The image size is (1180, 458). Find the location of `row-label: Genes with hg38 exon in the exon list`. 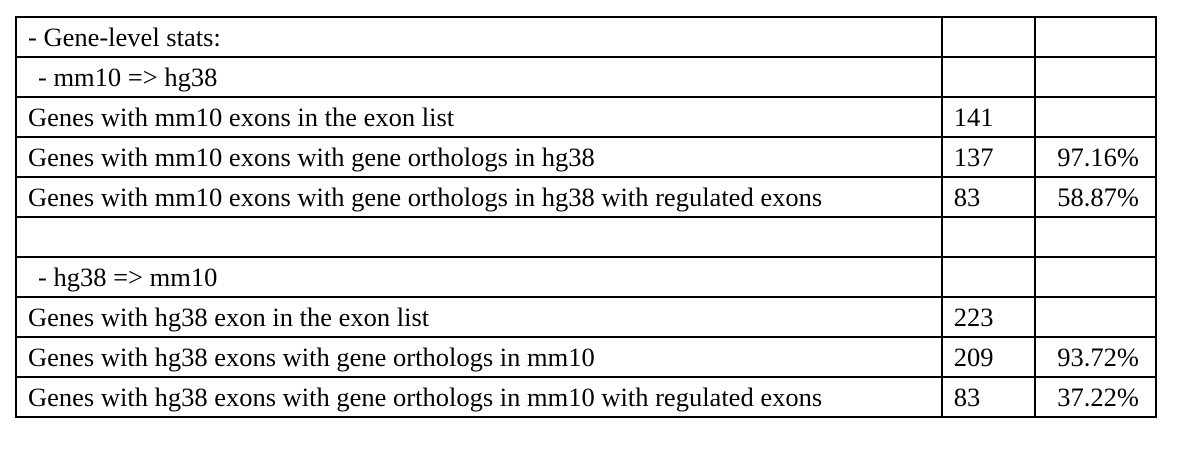

row-label: Genes with hg38 exon in the exon list is located at coordinates (479, 317).